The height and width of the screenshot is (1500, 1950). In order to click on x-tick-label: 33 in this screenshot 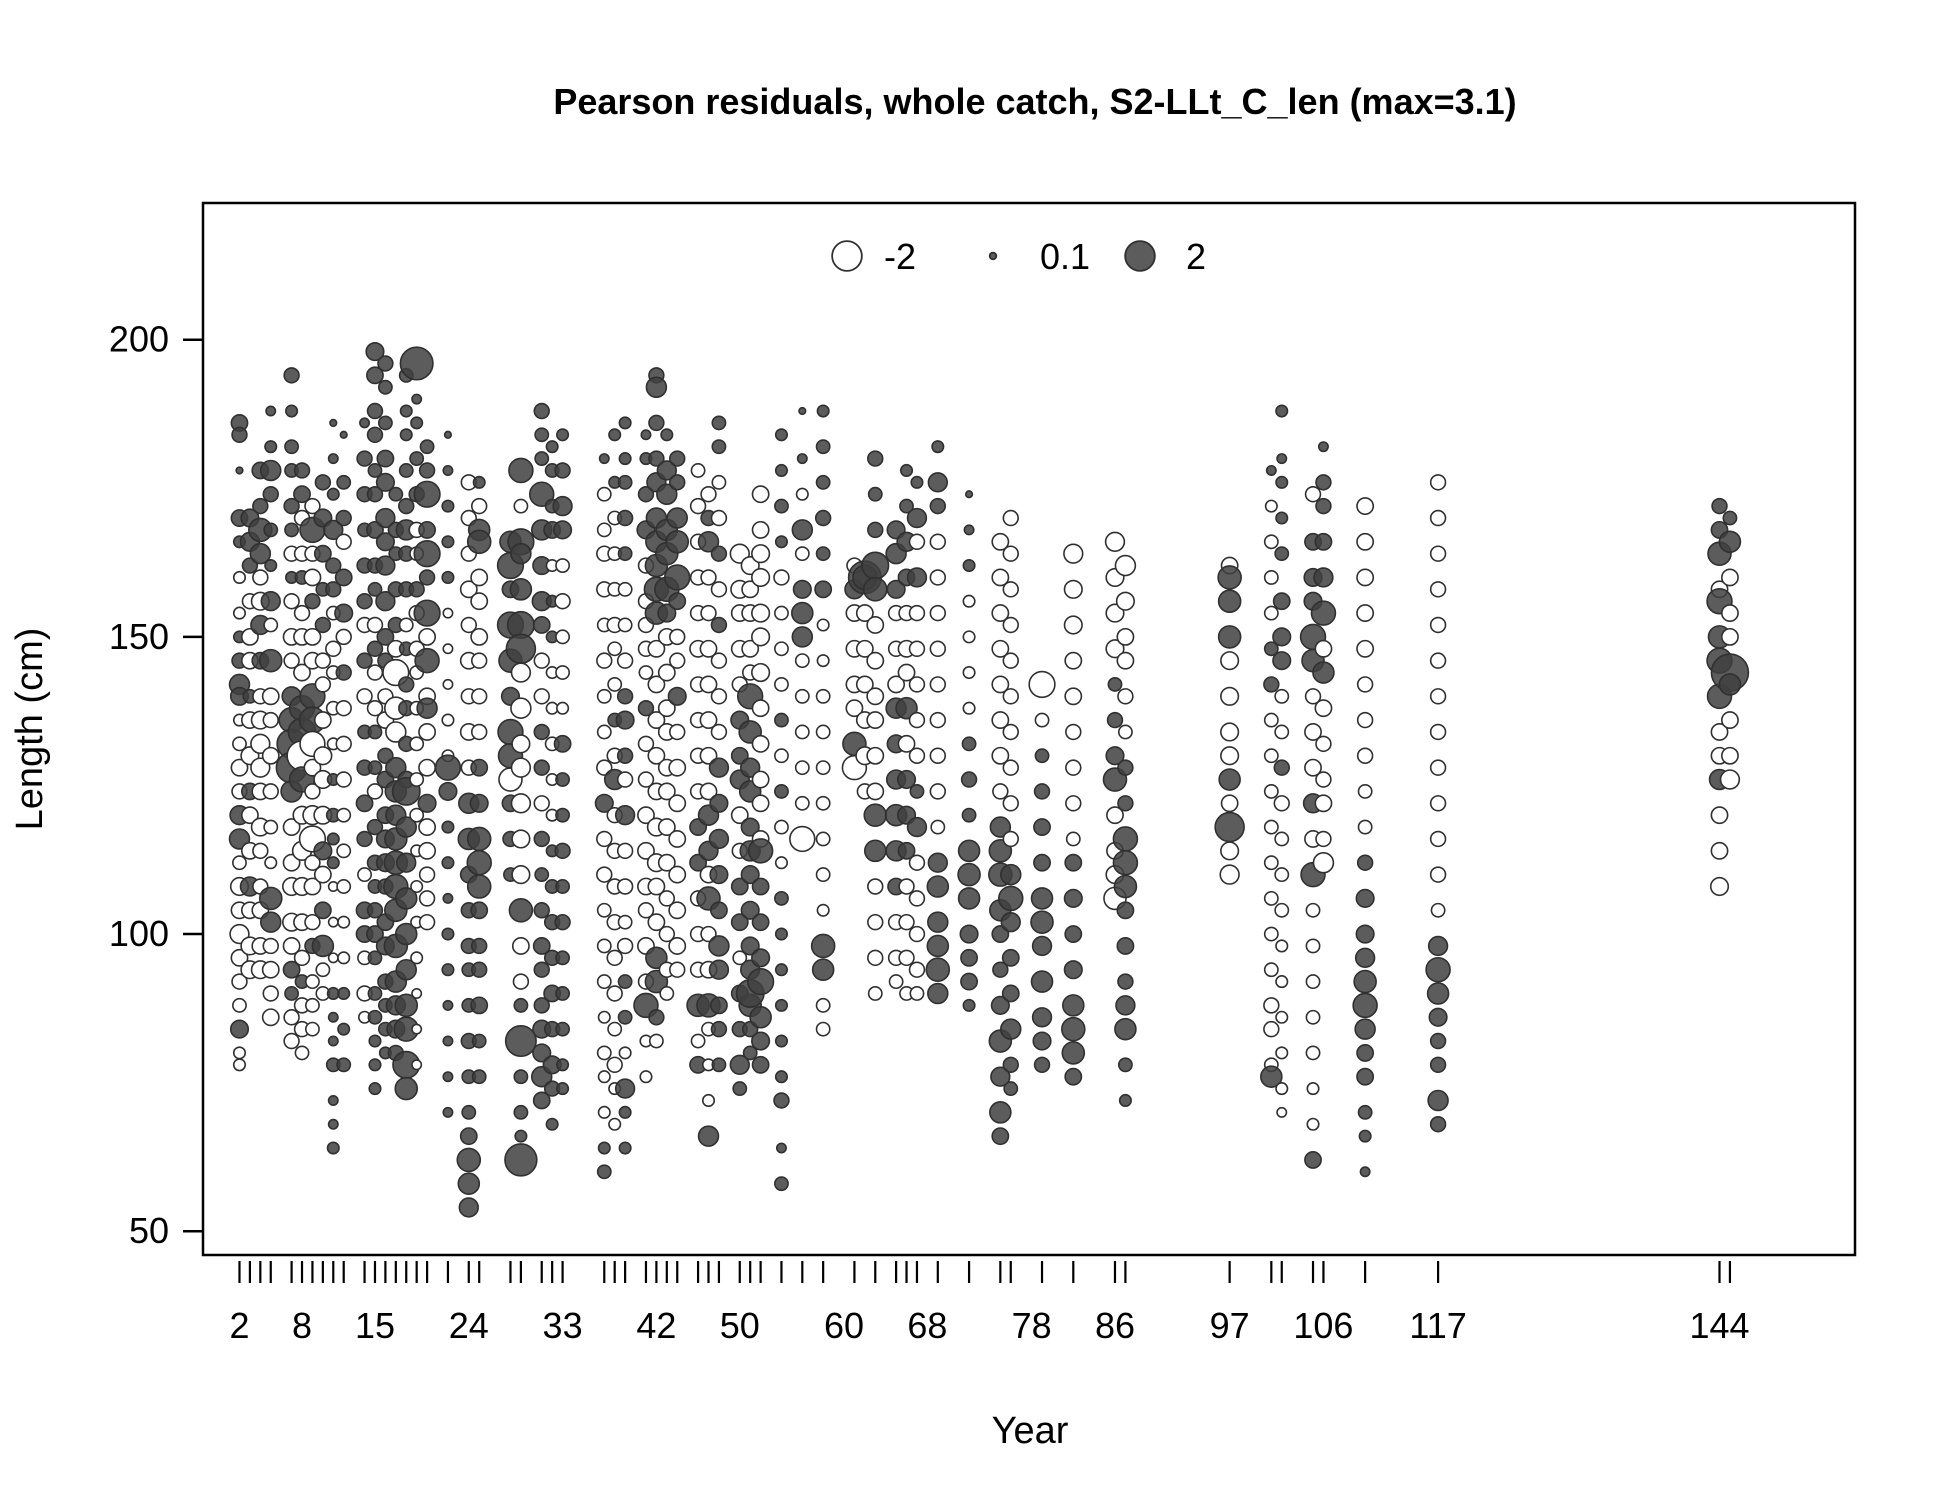, I will do `click(563, 1325)`.